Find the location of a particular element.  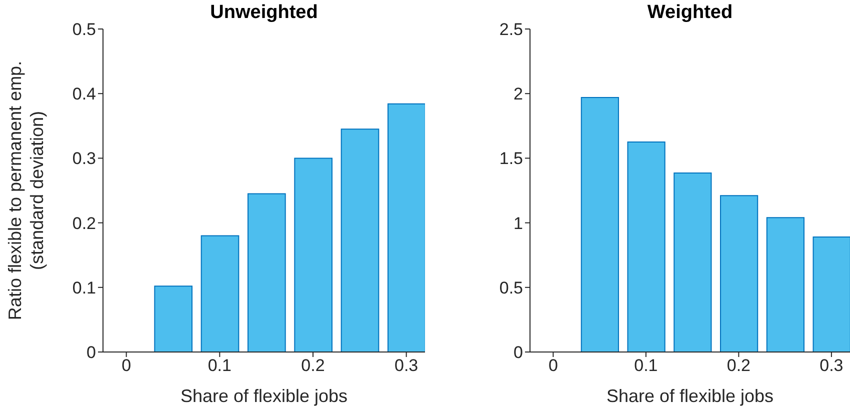

chart-title: Unweighted is located at coordinates (264, 13).